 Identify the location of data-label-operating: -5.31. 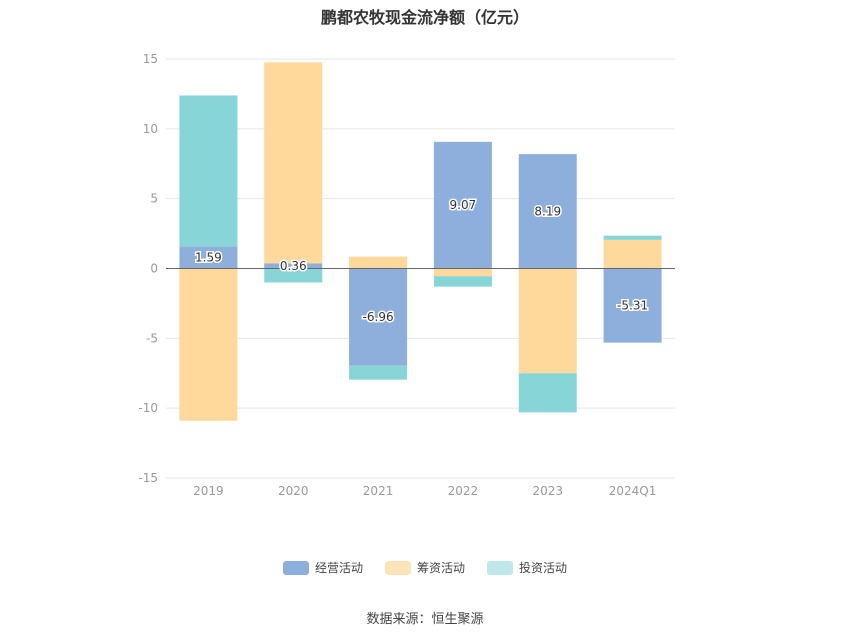
(632, 306).